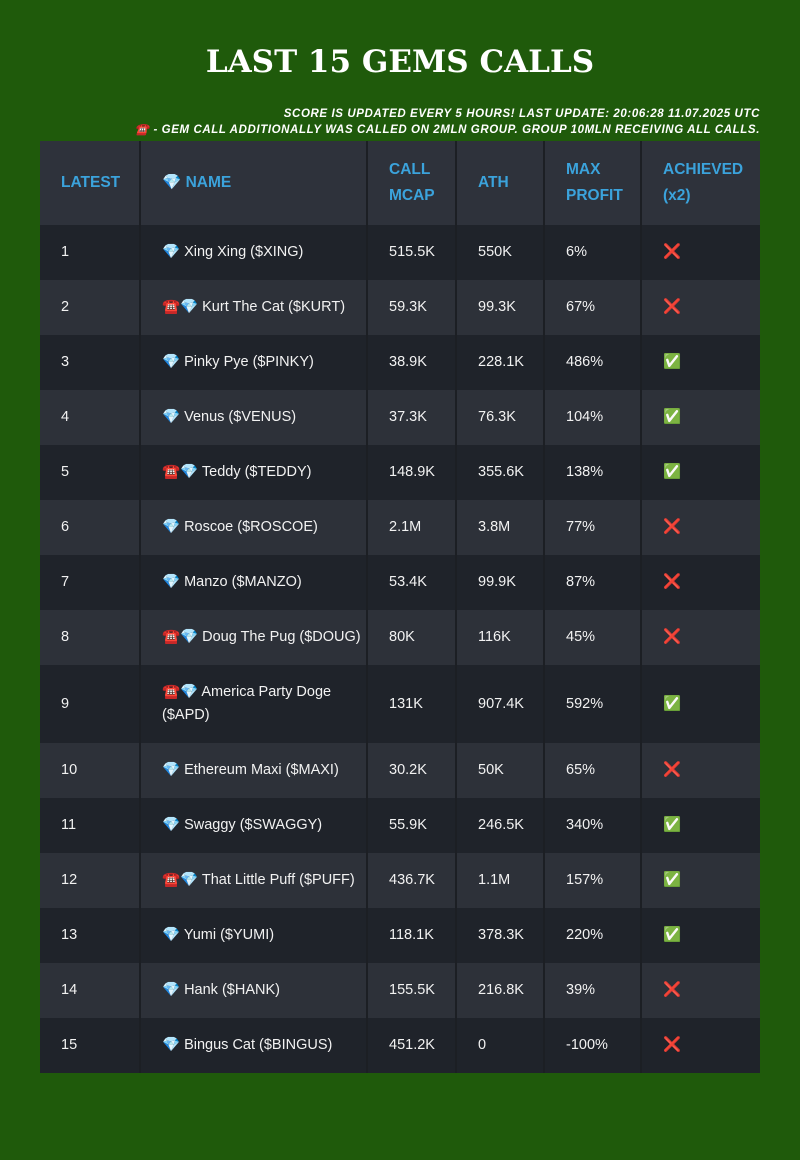  What do you see at coordinates (500, 637) in the screenshot?
I see `table-cell: 116K` at bounding box center [500, 637].